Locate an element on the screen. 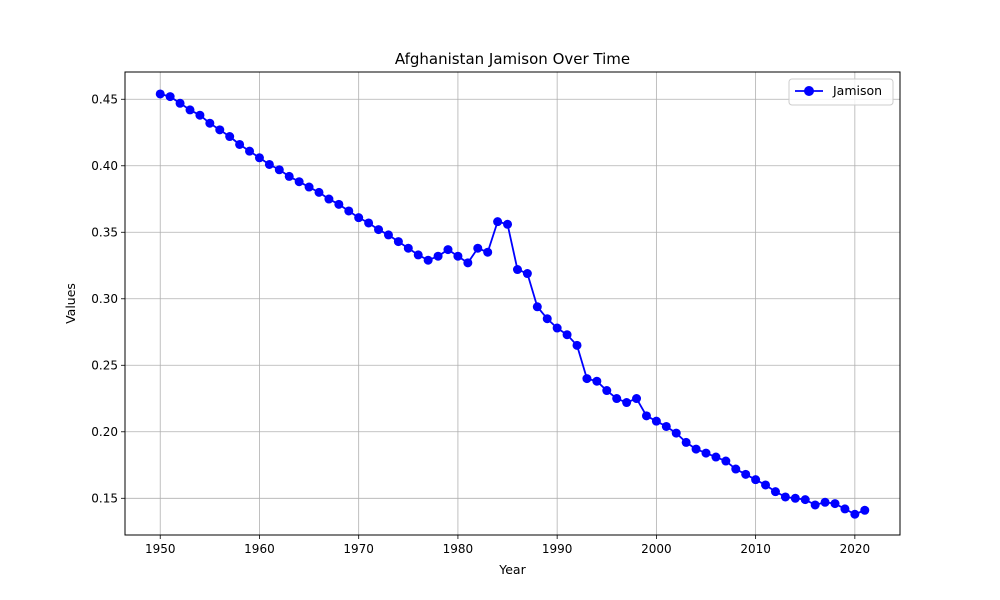 The width and height of the screenshot is (1000, 600). legend-box is located at coordinates (841, 92).